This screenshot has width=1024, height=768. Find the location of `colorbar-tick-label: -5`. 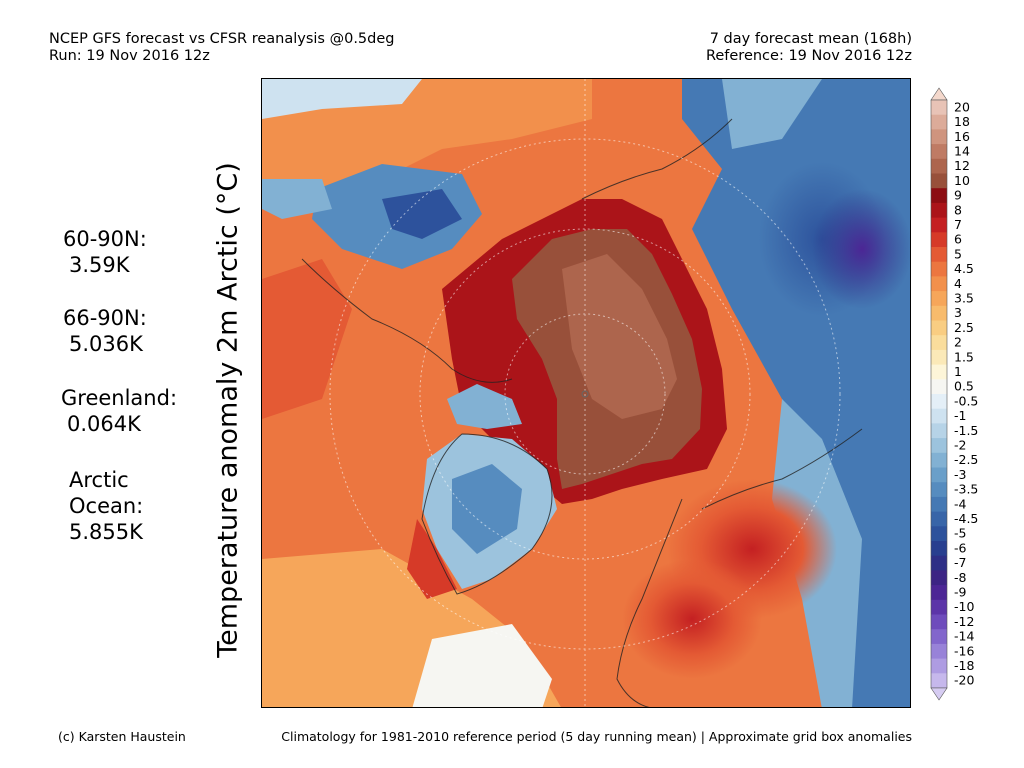

colorbar-tick-label: -5 is located at coordinates (960, 533).